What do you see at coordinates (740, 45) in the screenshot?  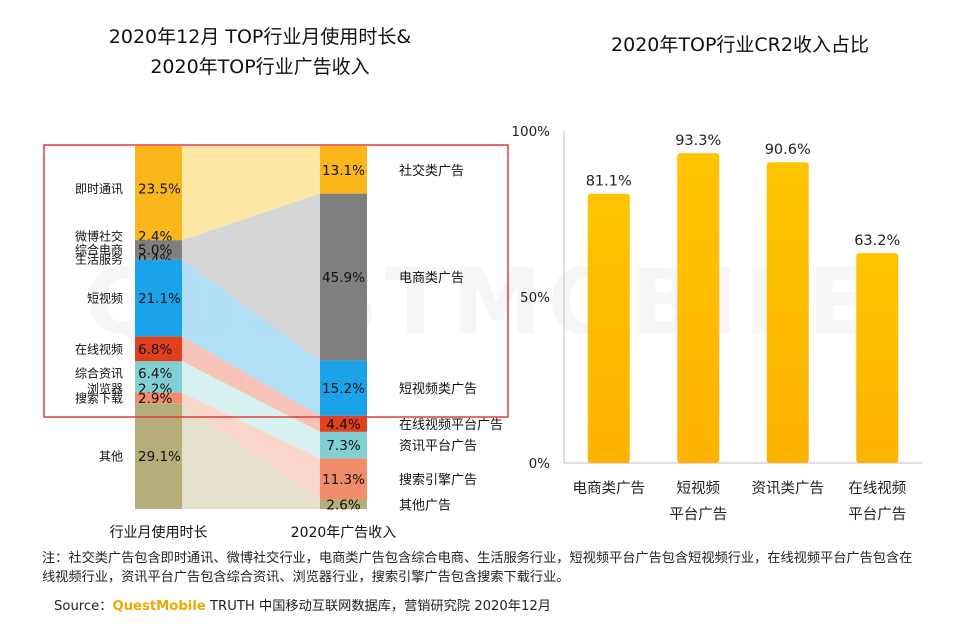 I see `right-chart-title: 2020年TOP行业CR2收入占比` at bounding box center [740, 45].